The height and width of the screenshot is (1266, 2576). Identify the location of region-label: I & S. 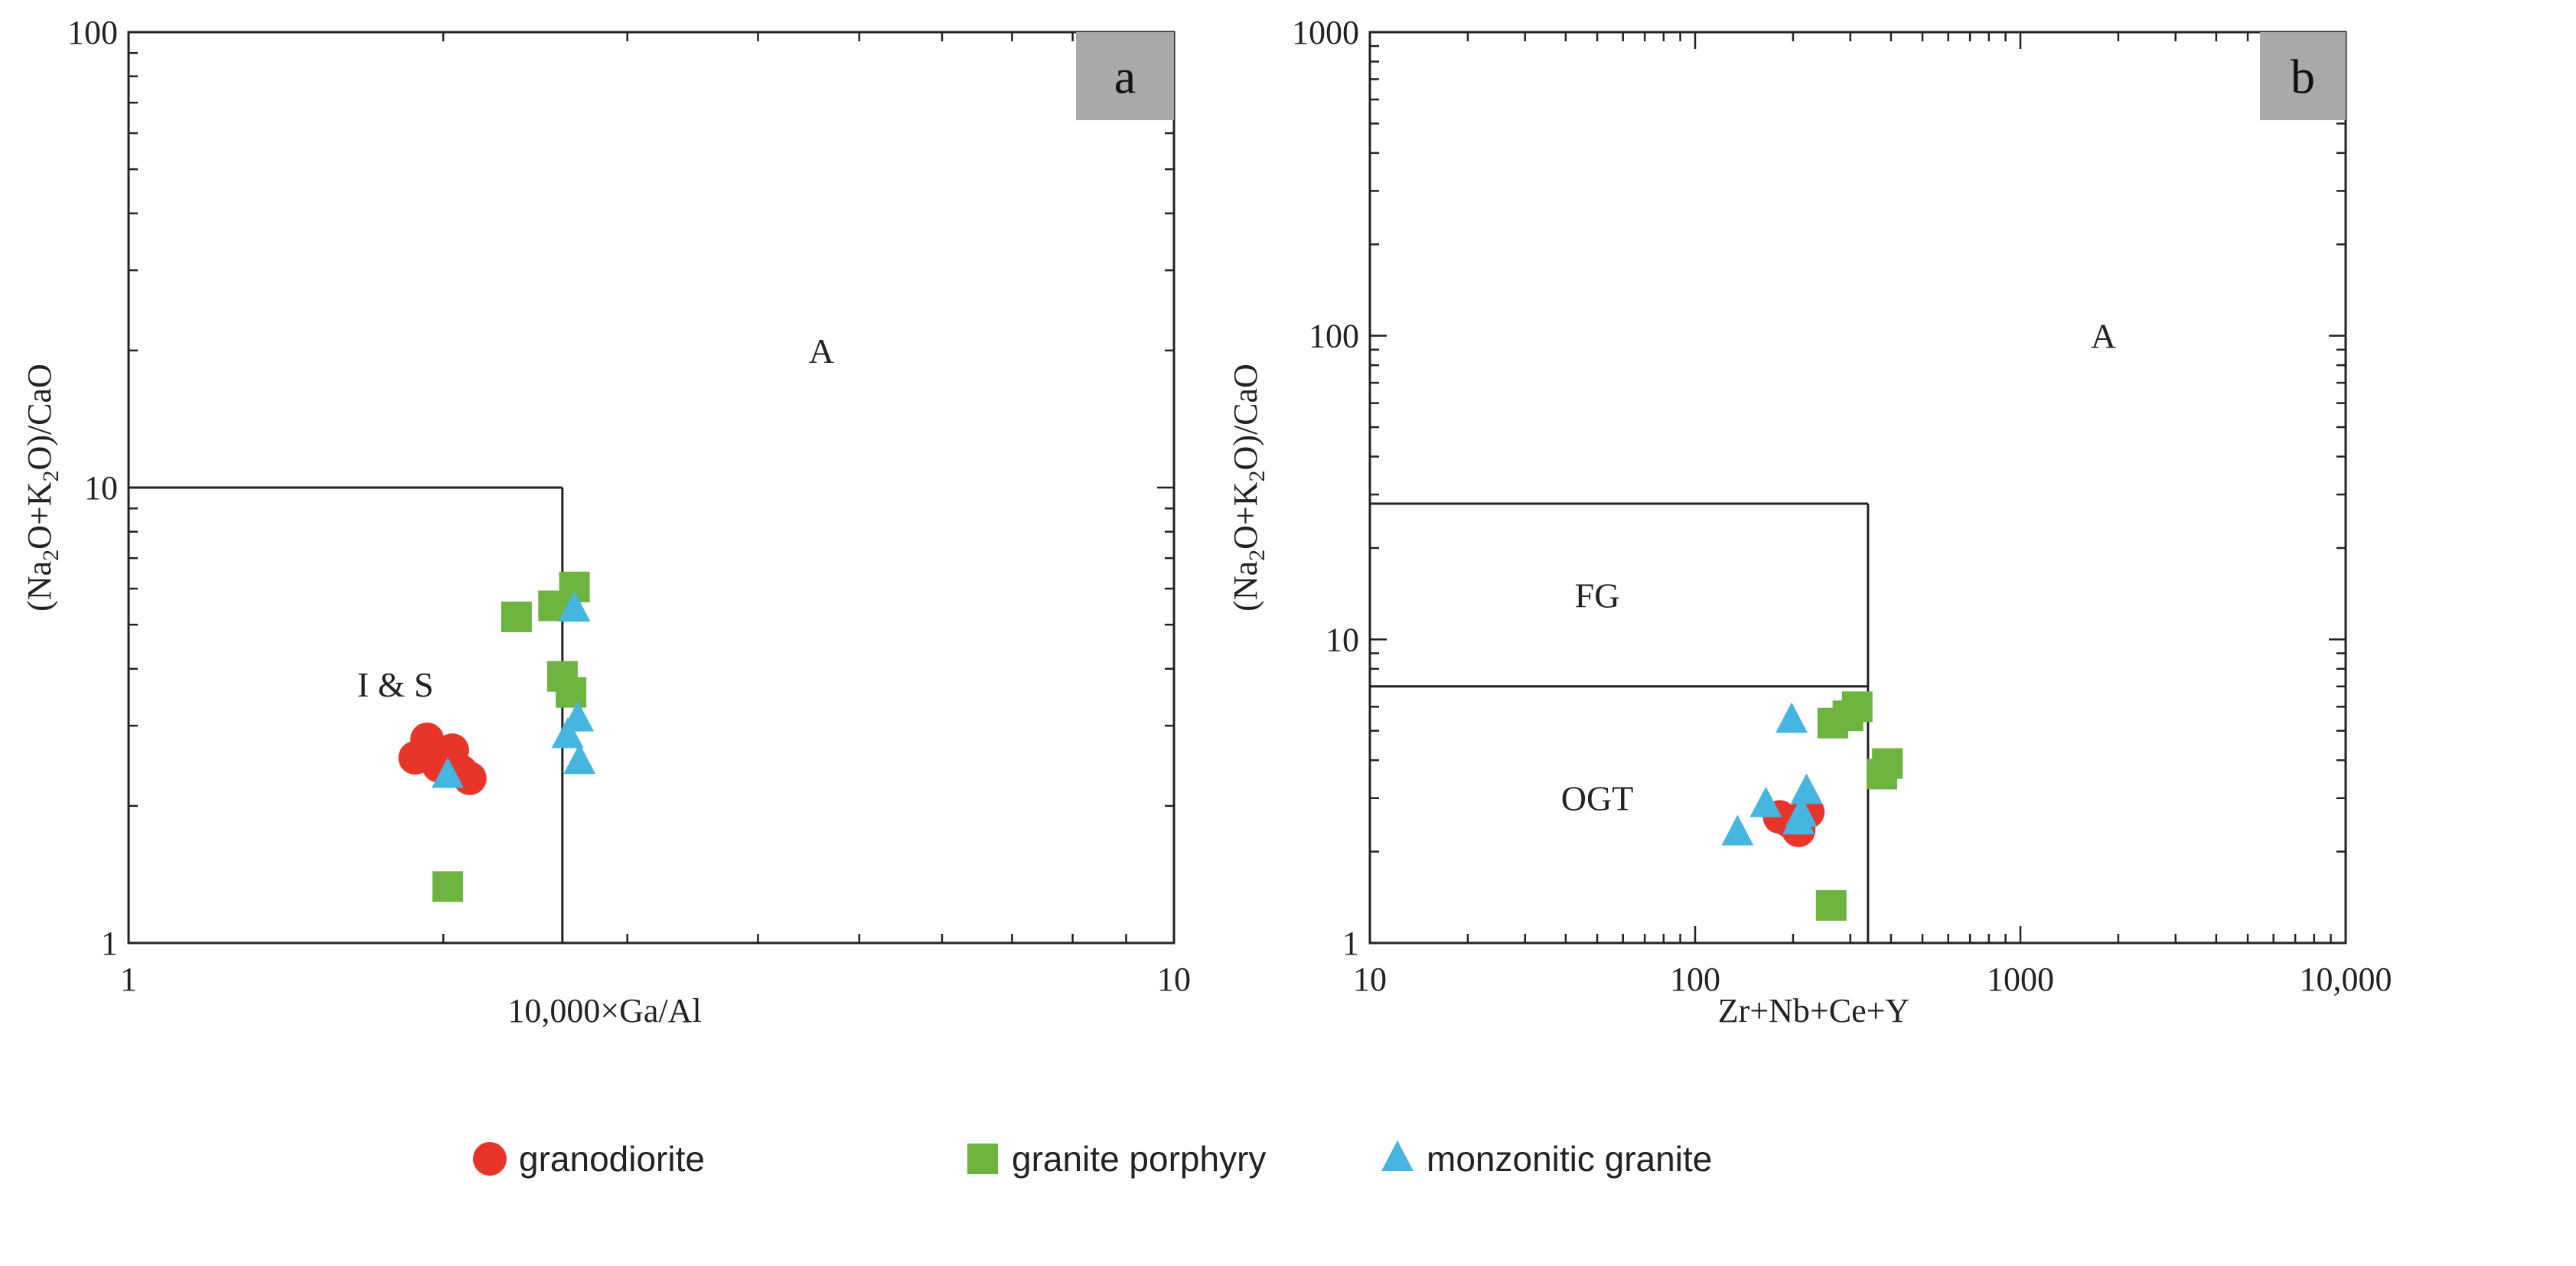
(396, 684).